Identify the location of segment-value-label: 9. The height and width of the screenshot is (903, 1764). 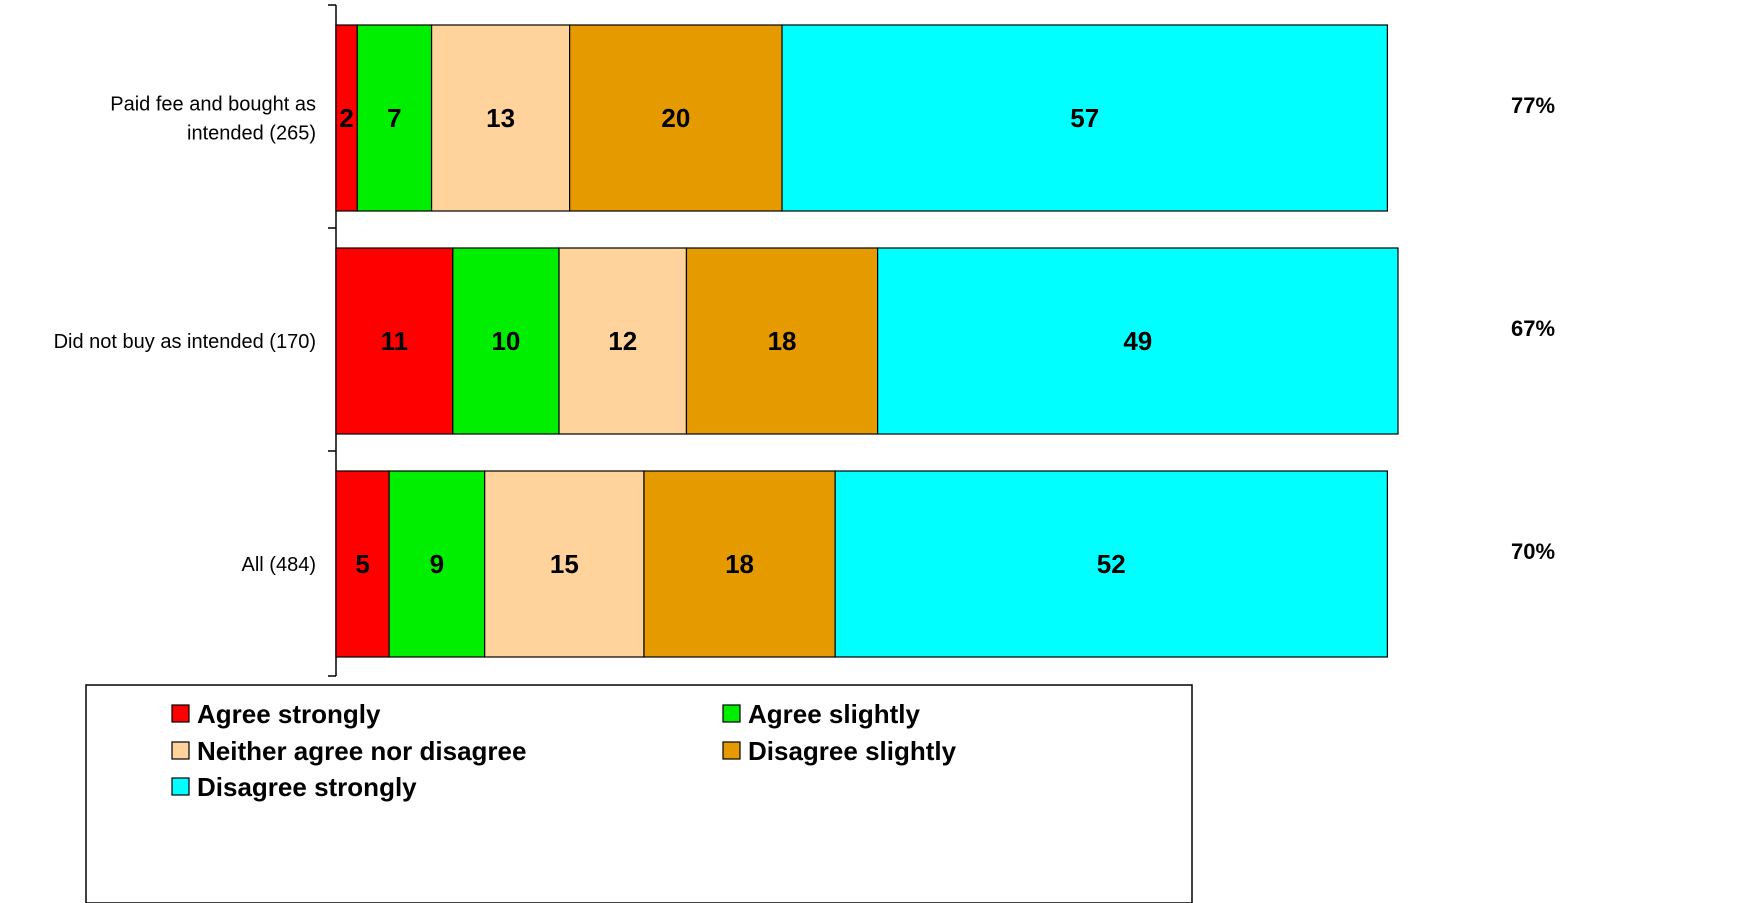
(437, 564).